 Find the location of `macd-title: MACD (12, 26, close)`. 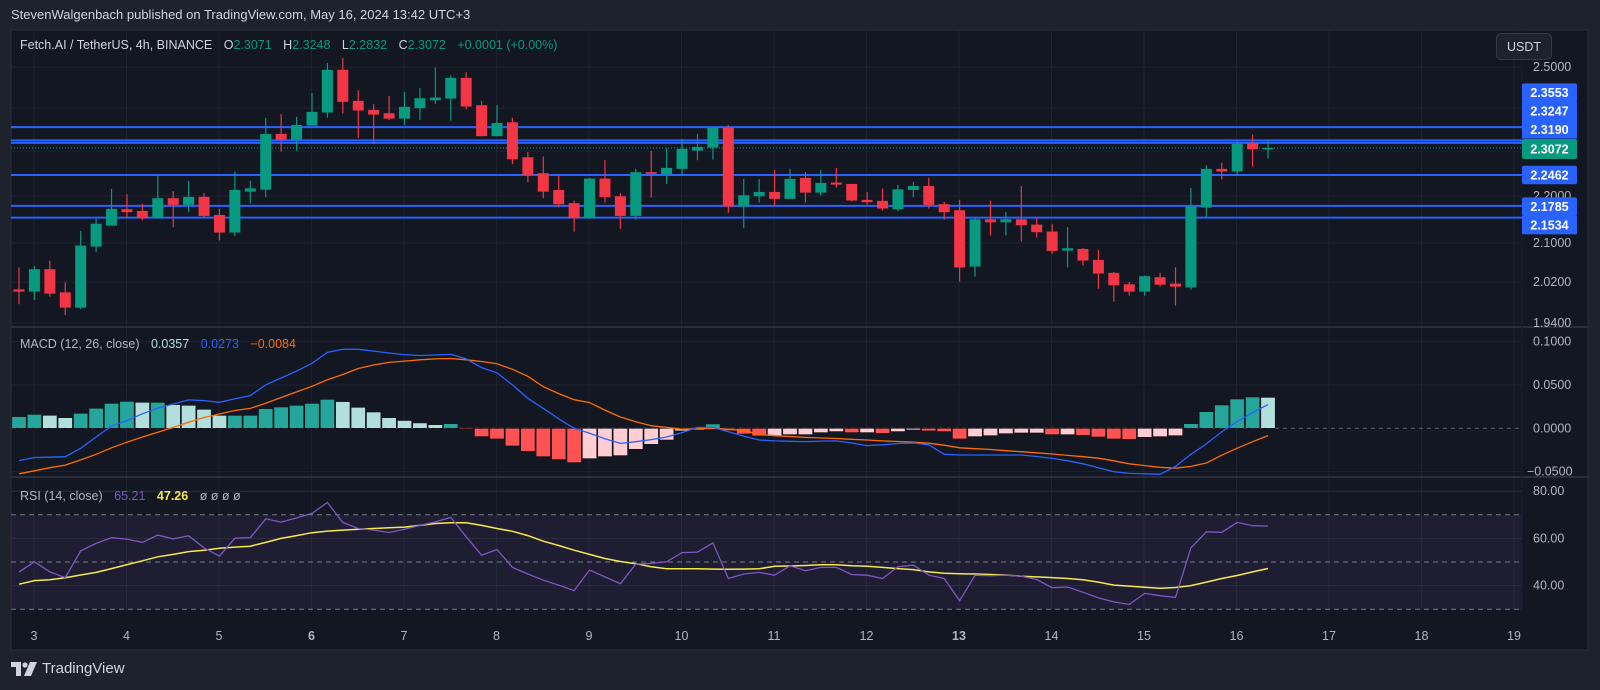

macd-title: MACD (12, 26, close) is located at coordinates (80, 344).